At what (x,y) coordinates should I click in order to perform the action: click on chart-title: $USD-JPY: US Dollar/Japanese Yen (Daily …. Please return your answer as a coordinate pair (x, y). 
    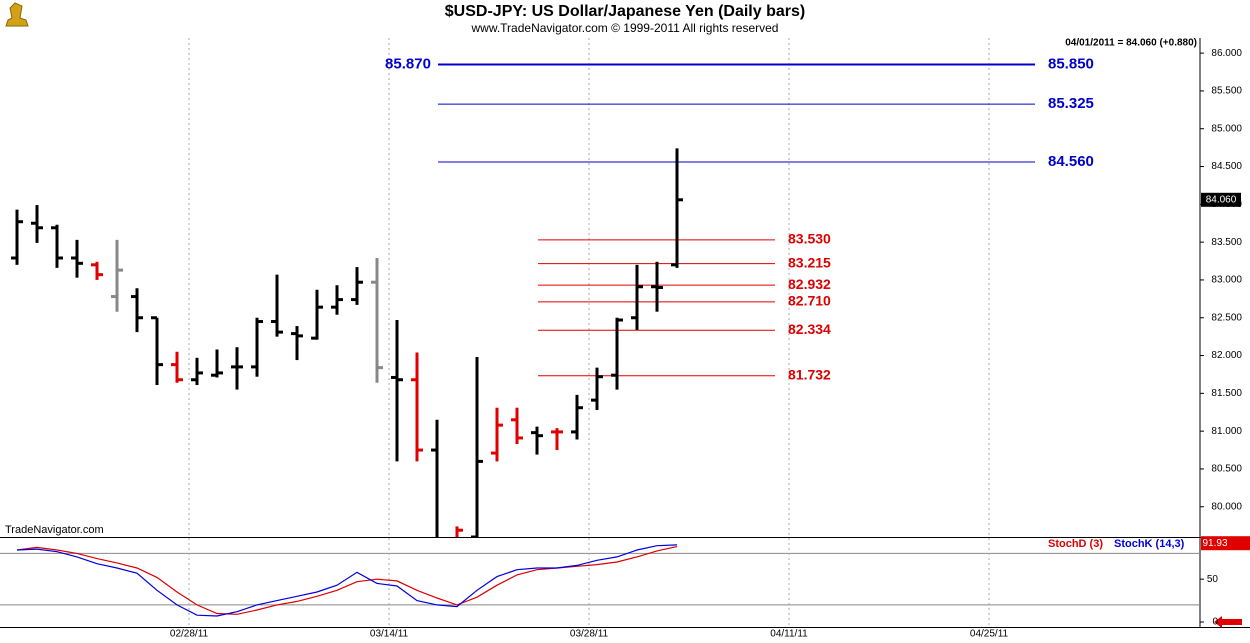
    Looking at the image, I should click on (625, 11).